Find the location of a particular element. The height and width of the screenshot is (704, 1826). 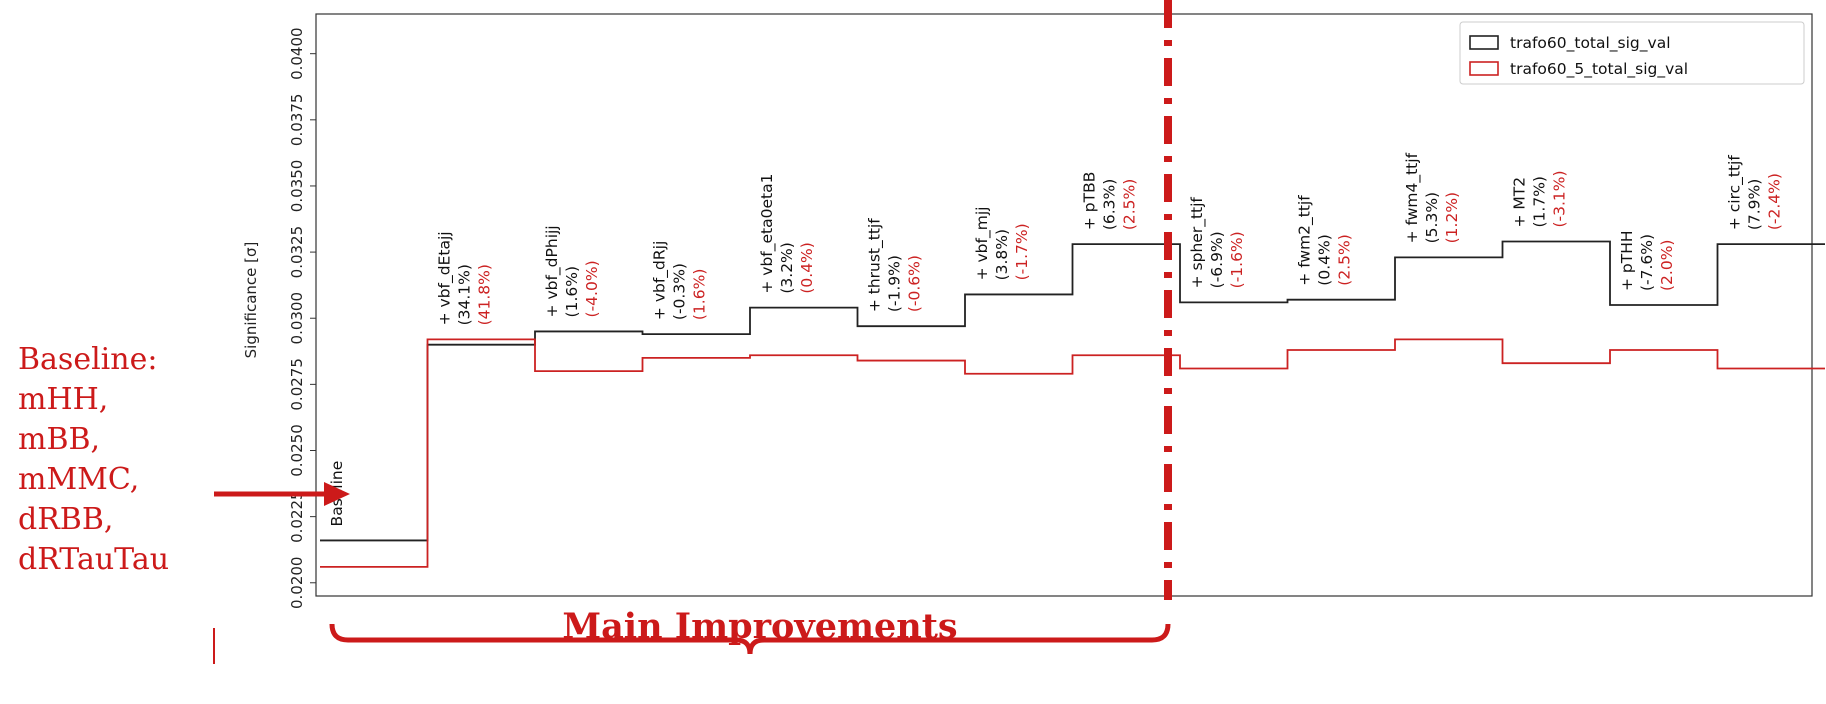

step-pct-black: (3.2%) is located at coordinates (787, 267).